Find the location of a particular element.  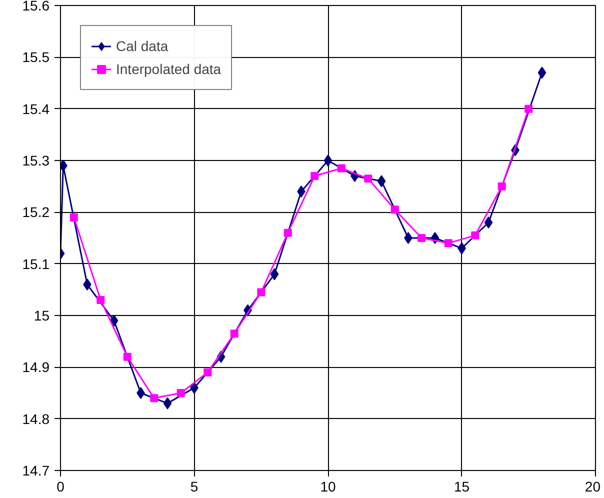

y-tick-label: 15 is located at coordinates (42, 316).